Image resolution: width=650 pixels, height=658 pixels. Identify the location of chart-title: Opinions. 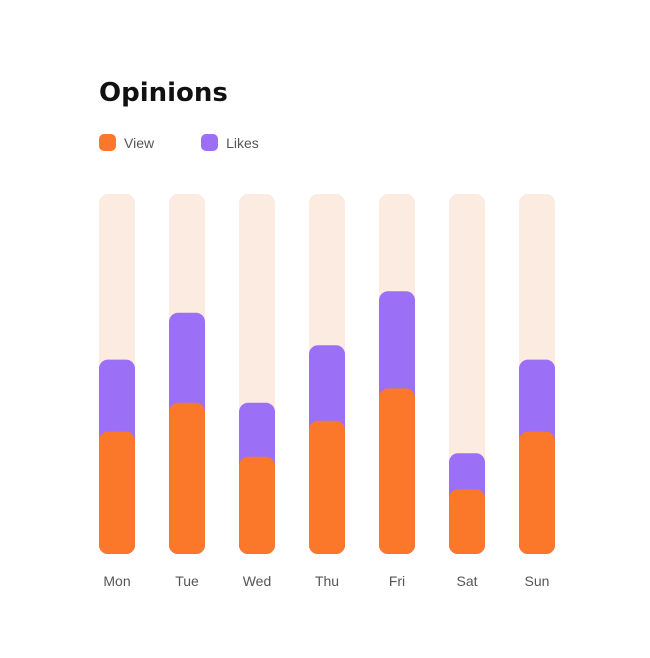
(163, 93).